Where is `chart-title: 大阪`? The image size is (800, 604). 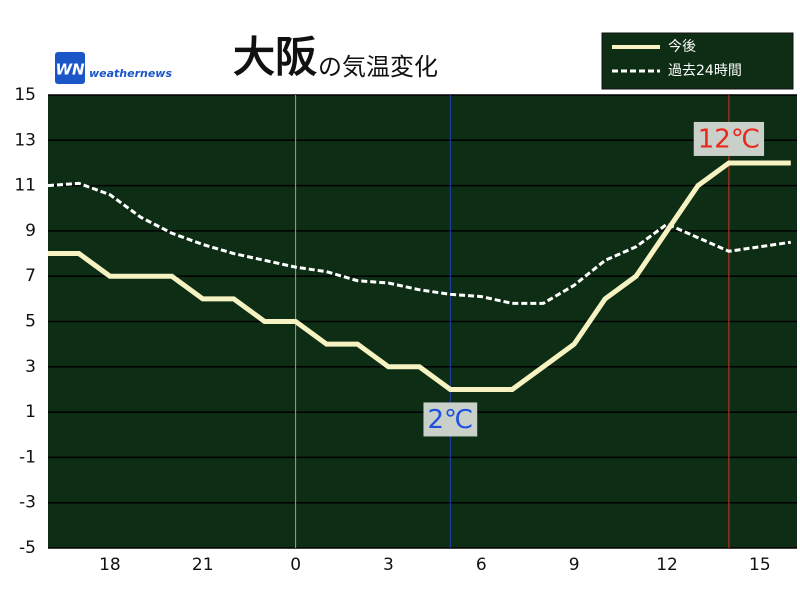 chart-title: 大阪 is located at coordinates (275, 57).